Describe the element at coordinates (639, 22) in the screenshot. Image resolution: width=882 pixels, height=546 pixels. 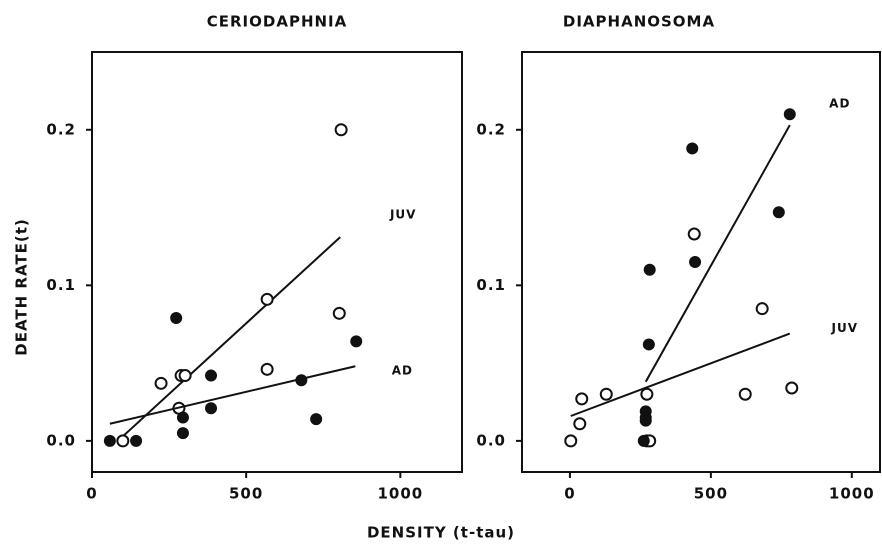
I see `panel-title: DIAPHANOSOMA` at that location.